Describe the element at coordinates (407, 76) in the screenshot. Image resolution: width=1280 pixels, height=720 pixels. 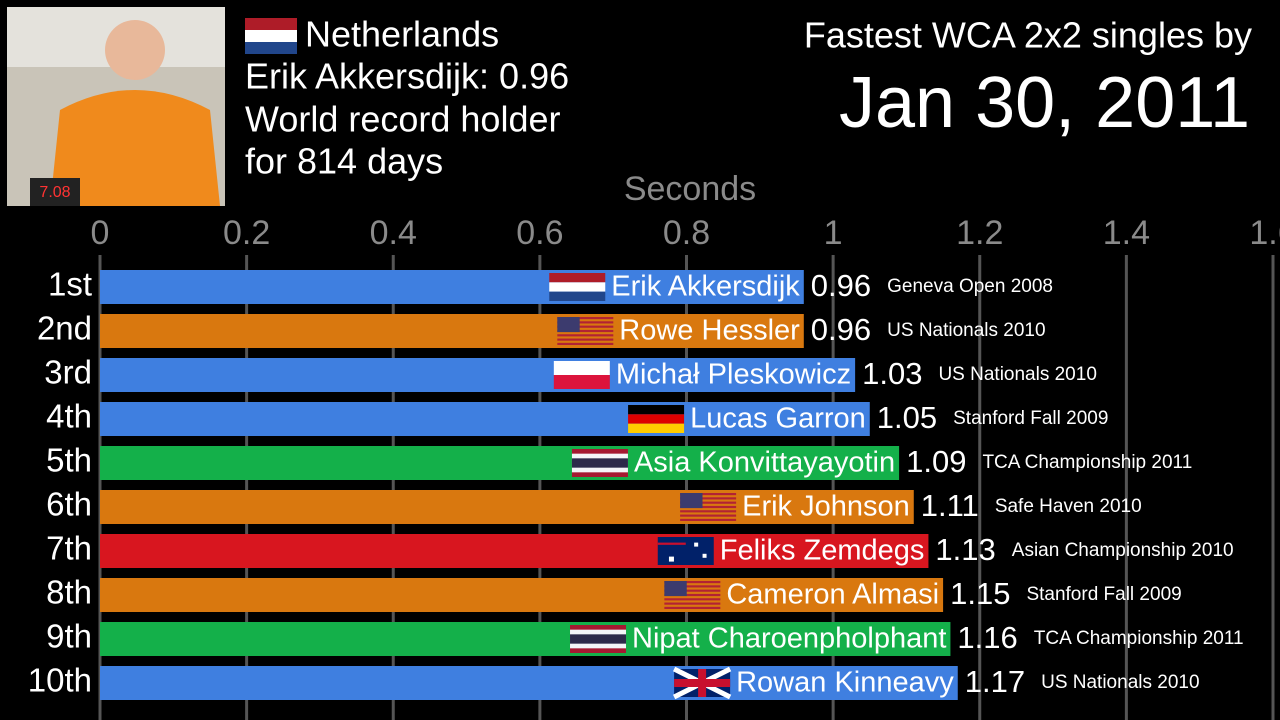
I see `holder: Erik Akkersdijk: 0.96` at that location.